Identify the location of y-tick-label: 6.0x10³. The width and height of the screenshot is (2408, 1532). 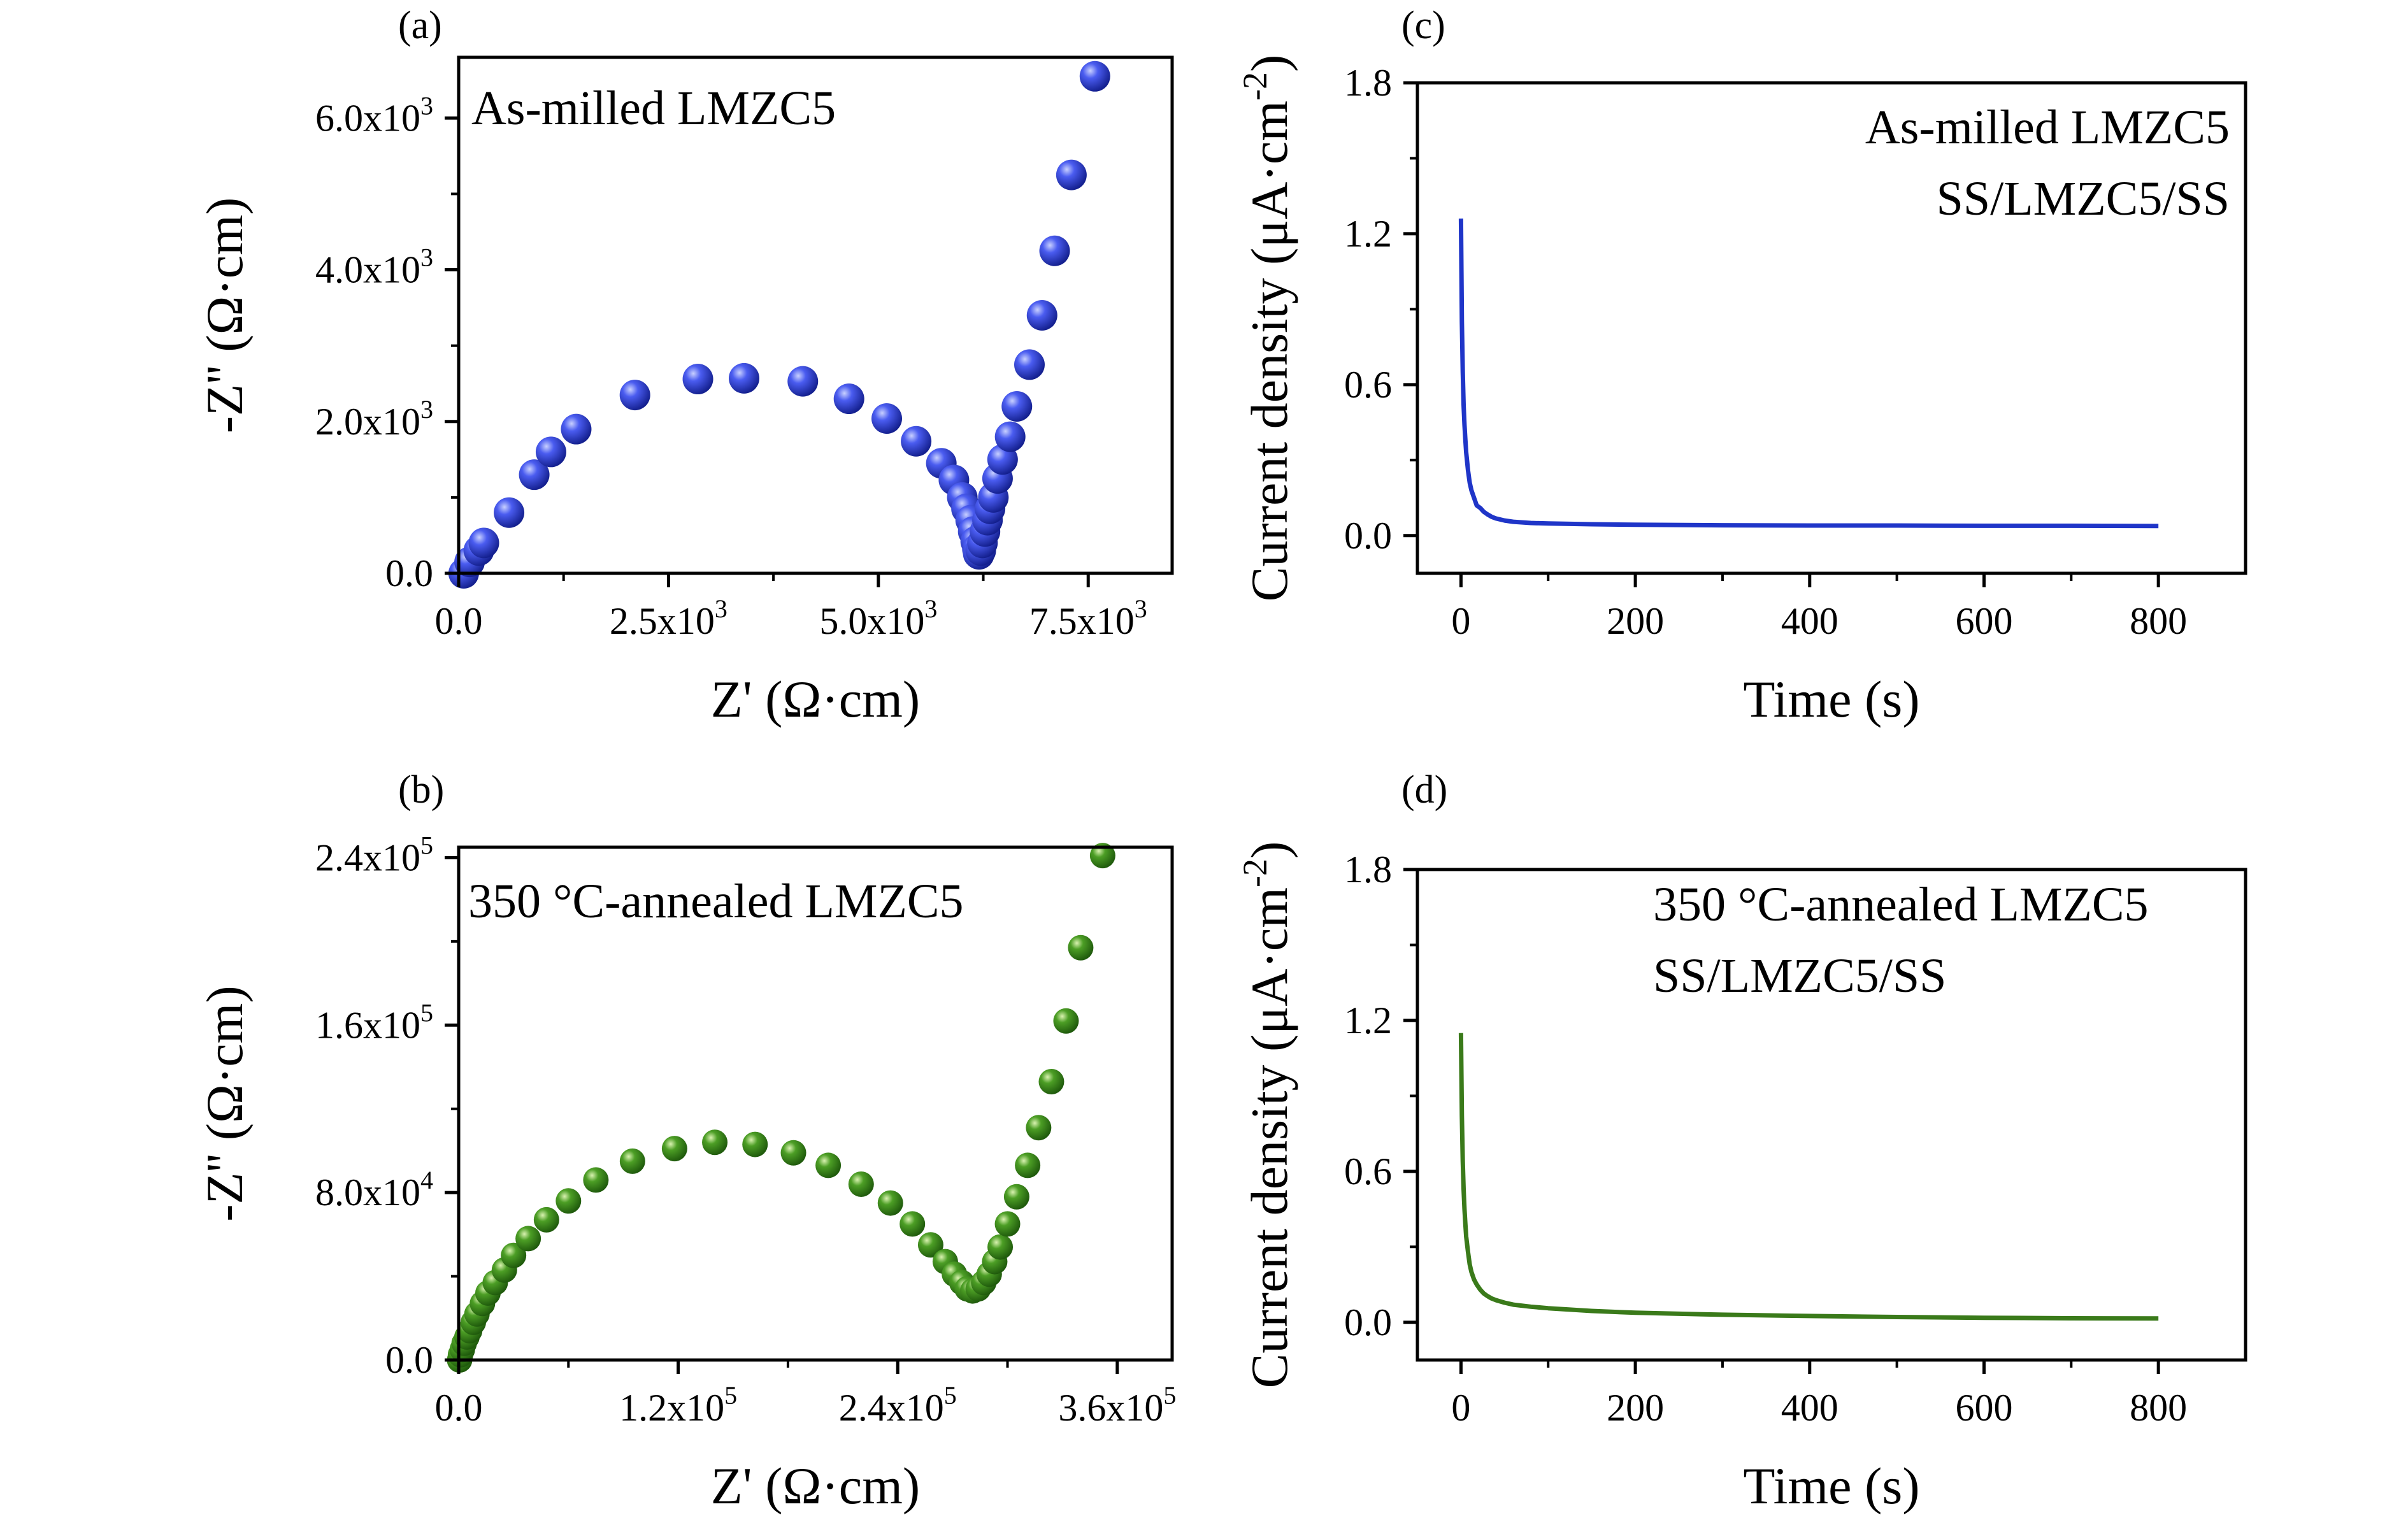
(374, 115).